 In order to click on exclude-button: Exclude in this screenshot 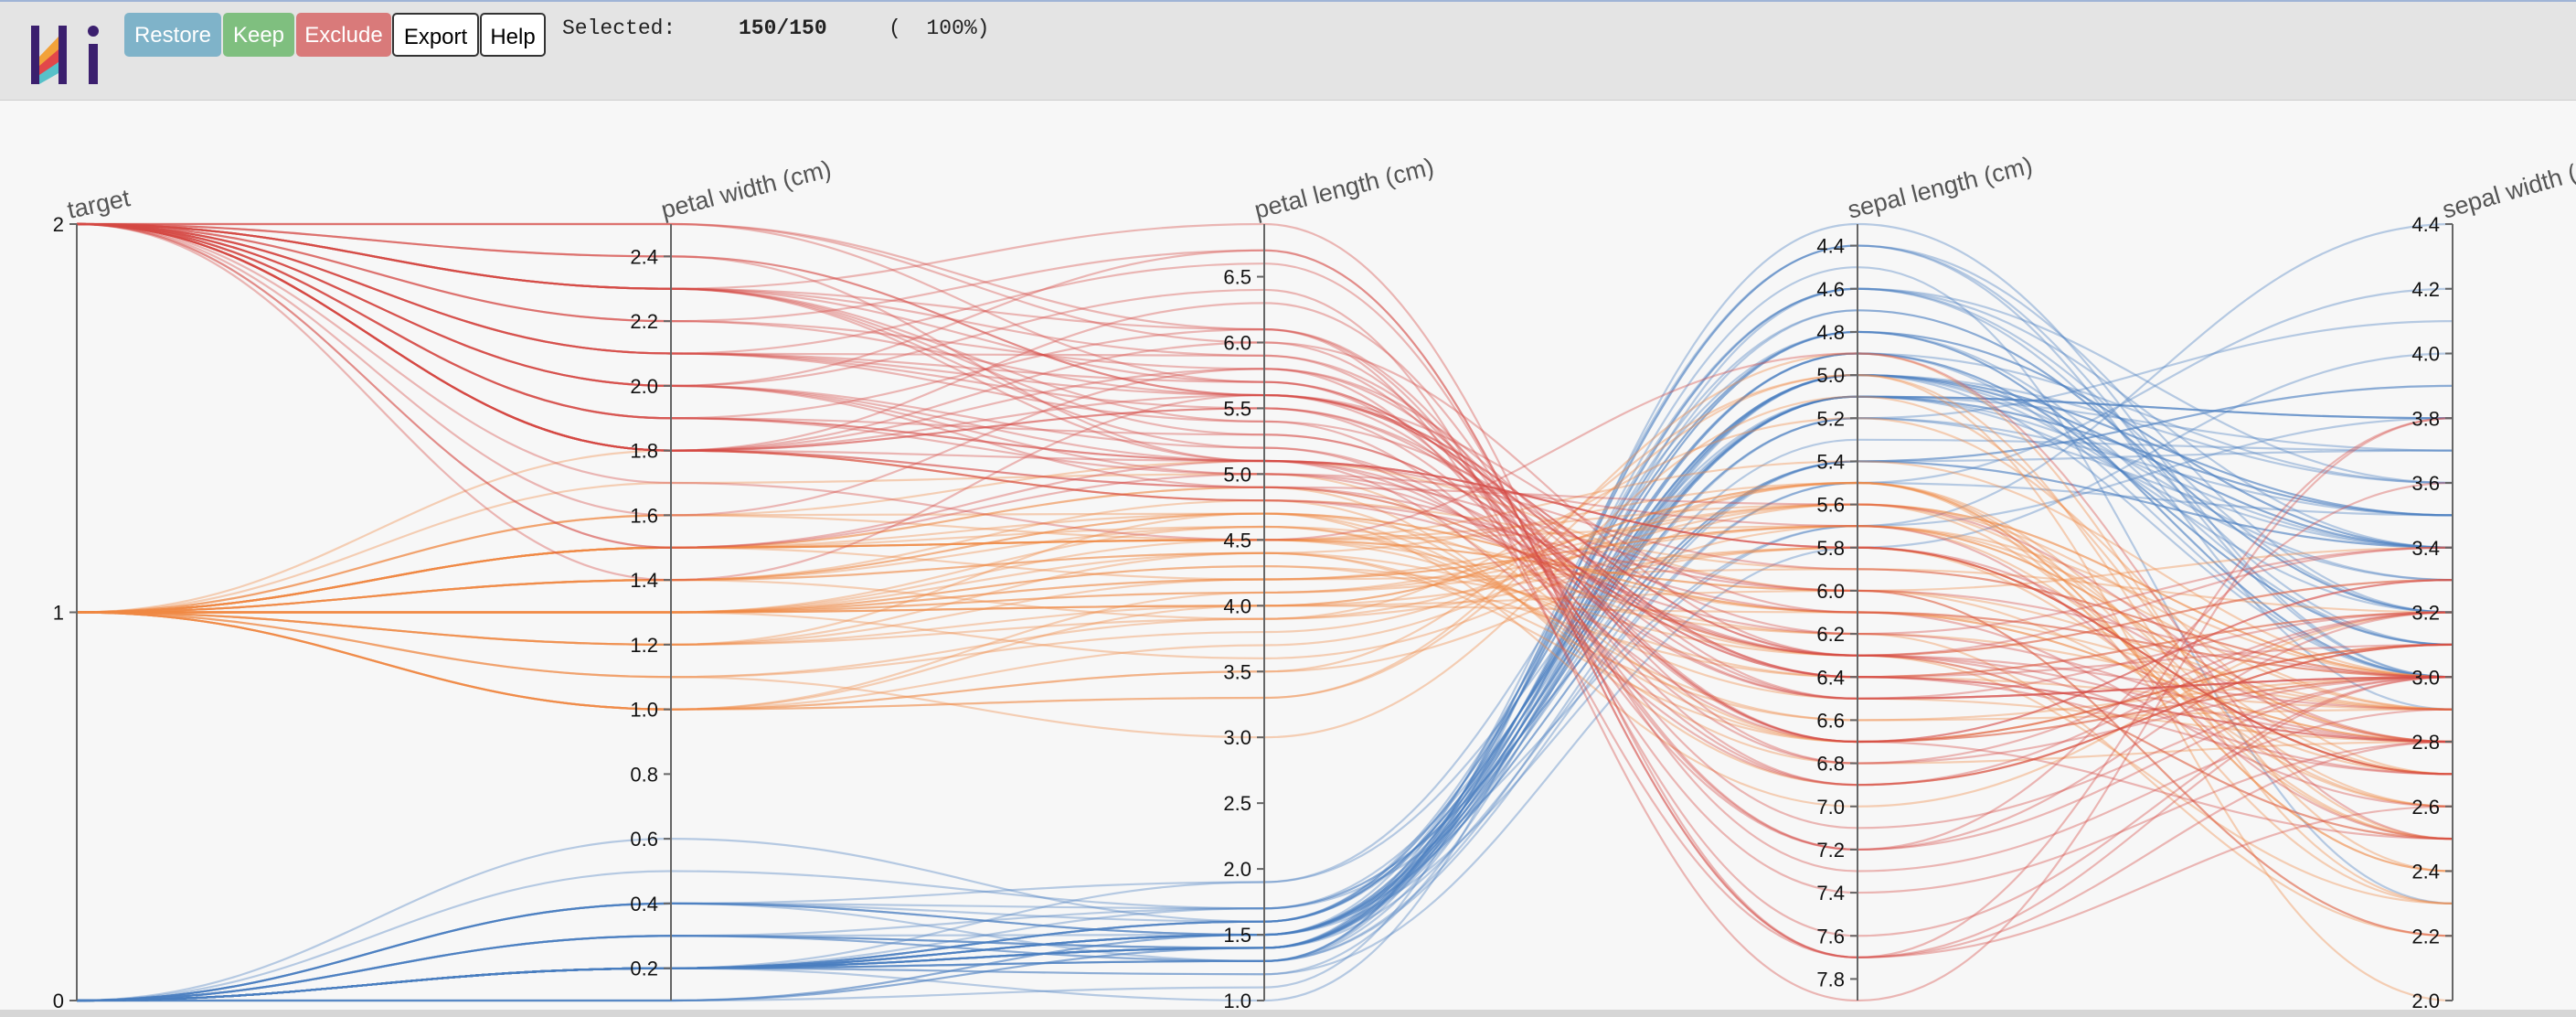, I will do `click(343, 35)`.